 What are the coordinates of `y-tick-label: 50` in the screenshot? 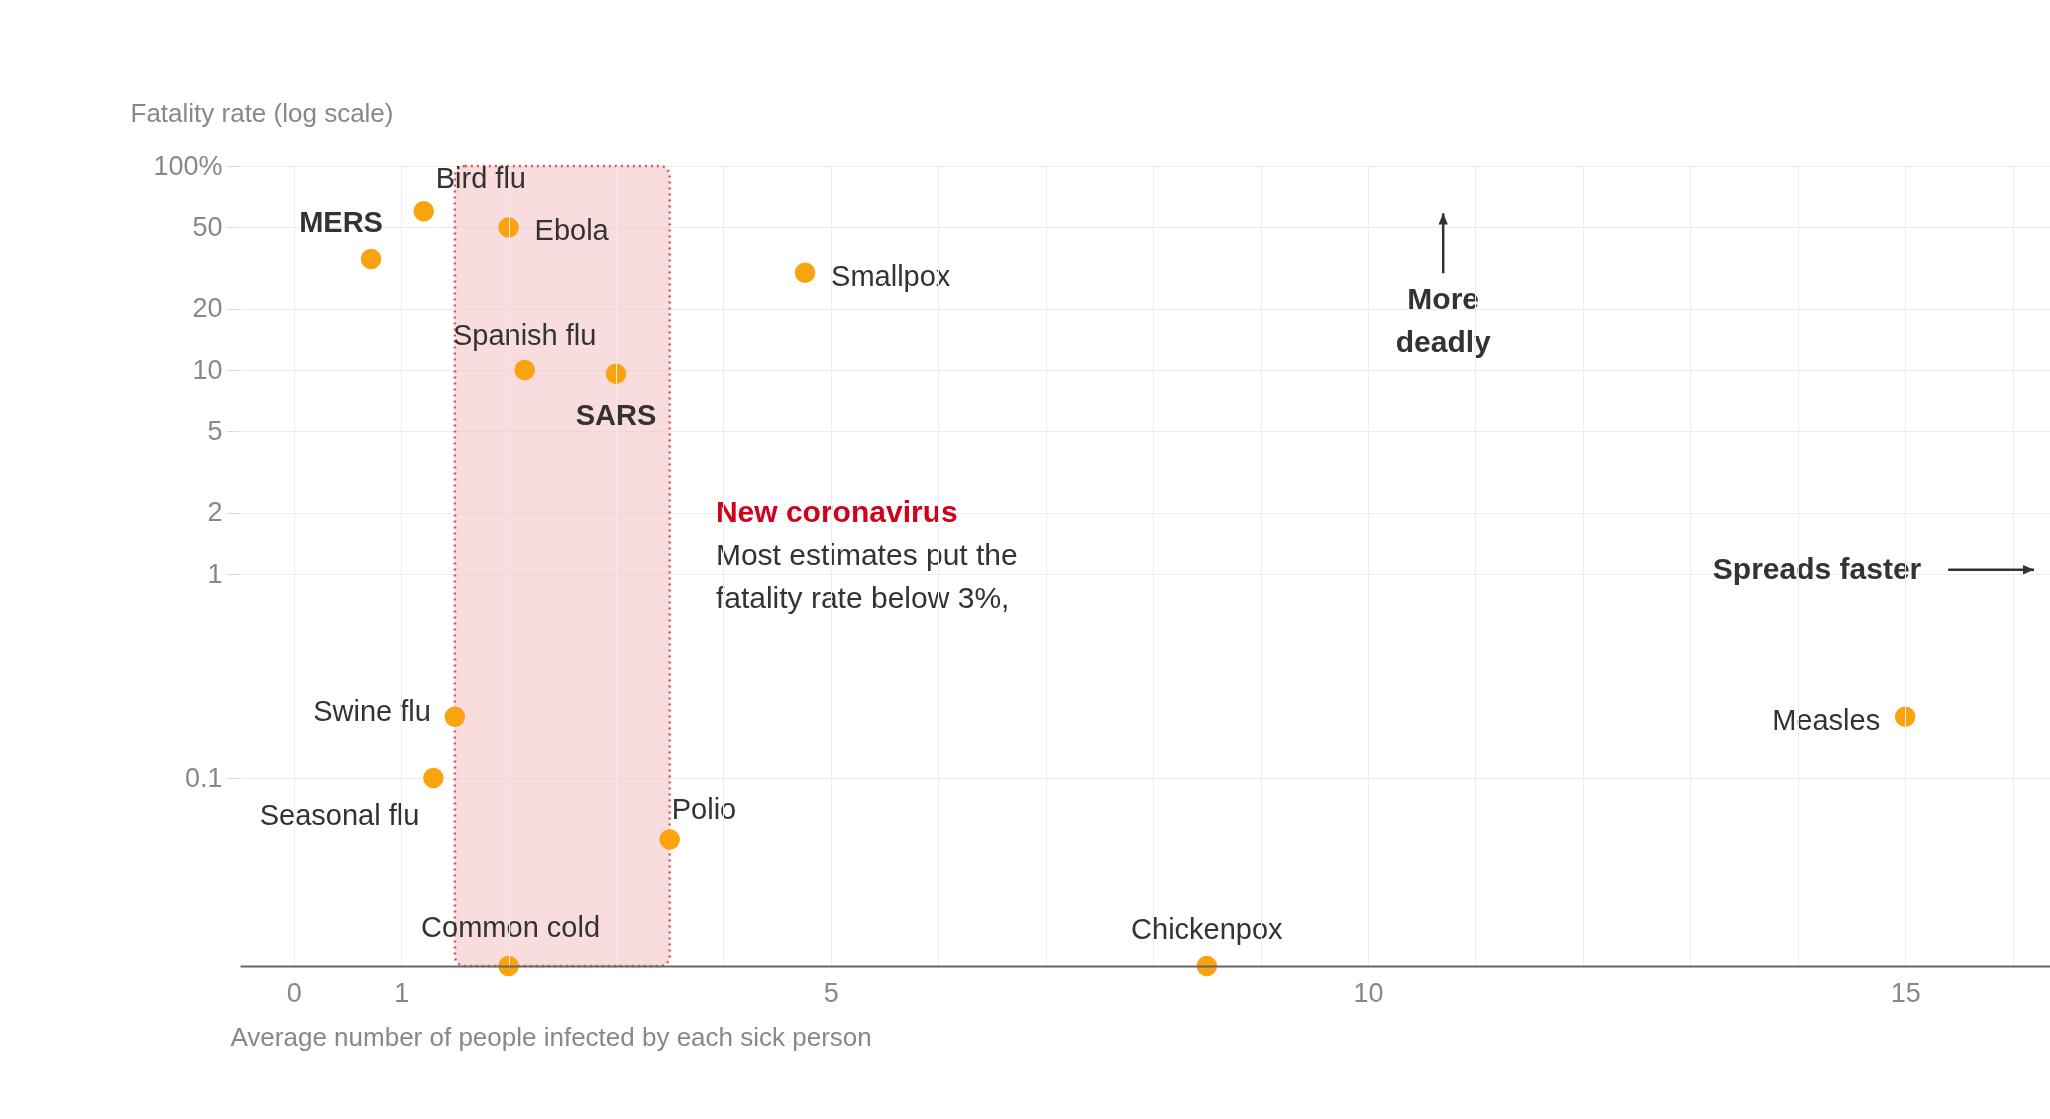 It's located at (207, 226).